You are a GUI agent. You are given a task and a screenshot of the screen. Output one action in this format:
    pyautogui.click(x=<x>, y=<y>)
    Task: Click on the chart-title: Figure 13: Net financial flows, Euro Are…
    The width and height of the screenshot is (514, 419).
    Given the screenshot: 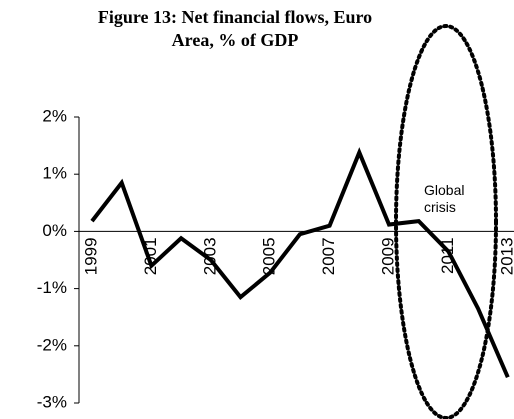 What is the action you would take?
    pyautogui.click(x=235, y=28)
    